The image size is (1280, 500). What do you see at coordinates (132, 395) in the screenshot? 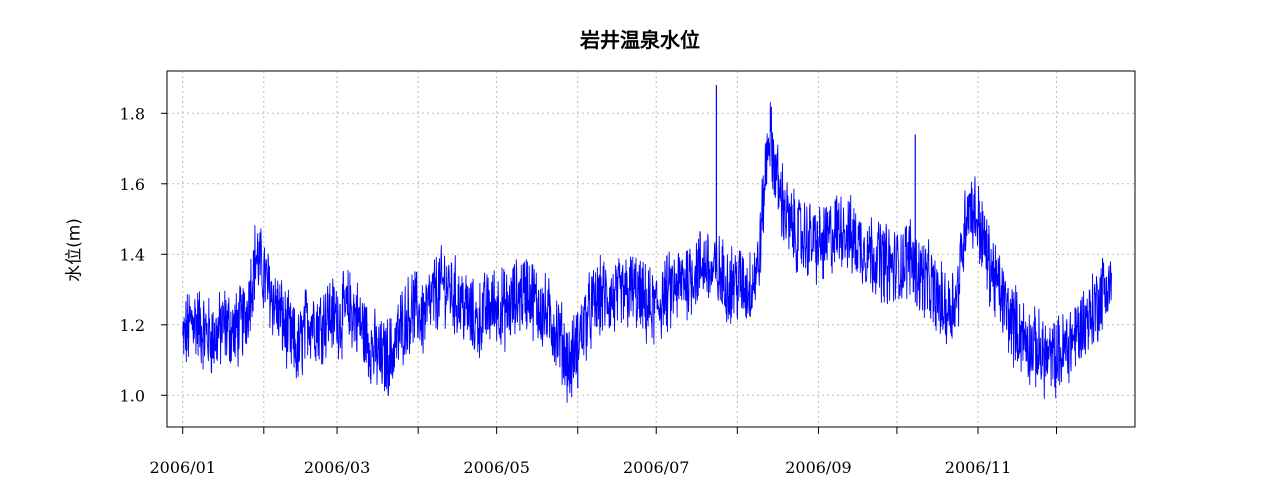
I see `y-tick-label: 1.0` at bounding box center [132, 395].